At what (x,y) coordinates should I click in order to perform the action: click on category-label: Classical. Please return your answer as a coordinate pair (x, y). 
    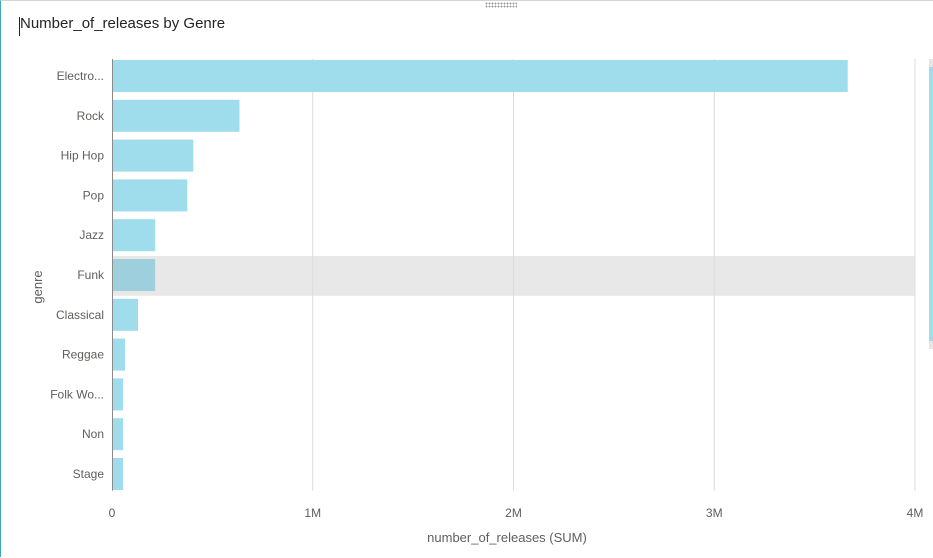
    Looking at the image, I should click on (80, 315).